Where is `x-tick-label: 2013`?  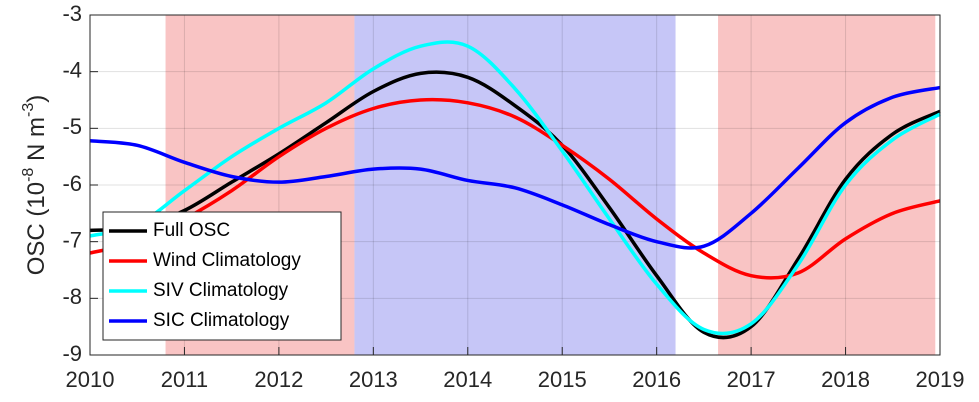 x-tick-label: 2013 is located at coordinates (373, 379).